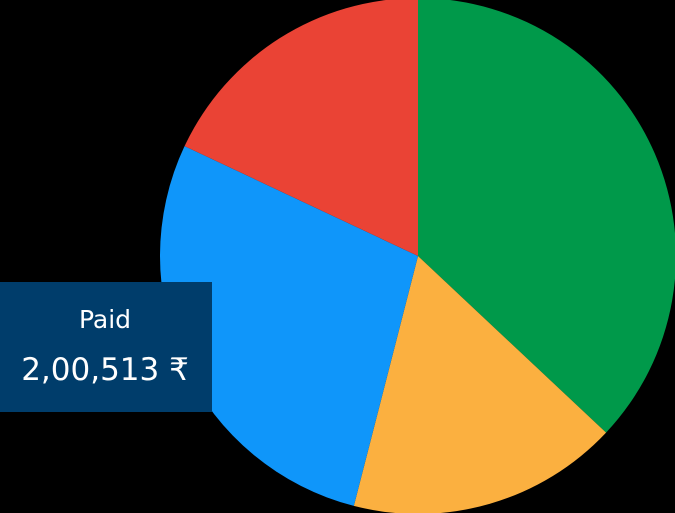 Image resolution: width=675 pixels, height=513 pixels. What do you see at coordinates (106, 347) in the screenshot?
I see `tooltip-background` at bounding box center [106, 347].